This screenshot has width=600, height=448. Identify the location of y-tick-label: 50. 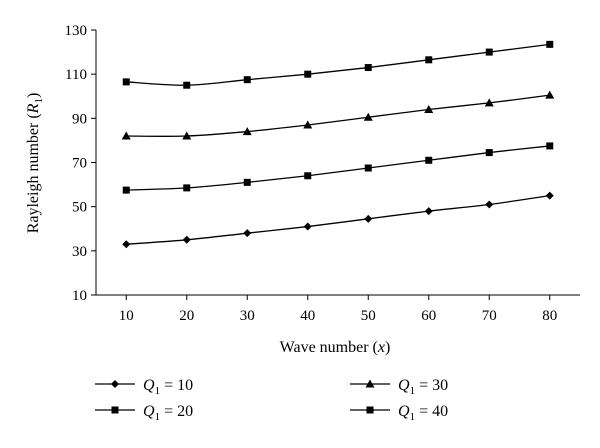
(79, 208).